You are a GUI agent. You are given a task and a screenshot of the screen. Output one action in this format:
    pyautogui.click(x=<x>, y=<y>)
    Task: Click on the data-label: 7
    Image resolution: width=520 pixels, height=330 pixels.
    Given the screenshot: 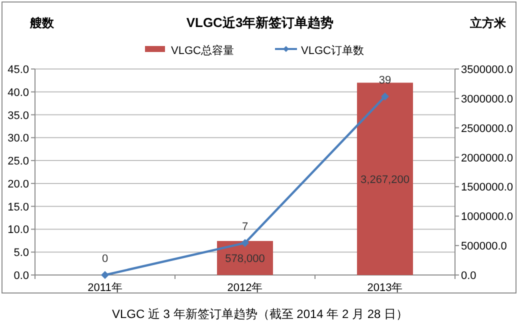 What is the action you would take?
    pyautogui.click(x=245, y=226)
    